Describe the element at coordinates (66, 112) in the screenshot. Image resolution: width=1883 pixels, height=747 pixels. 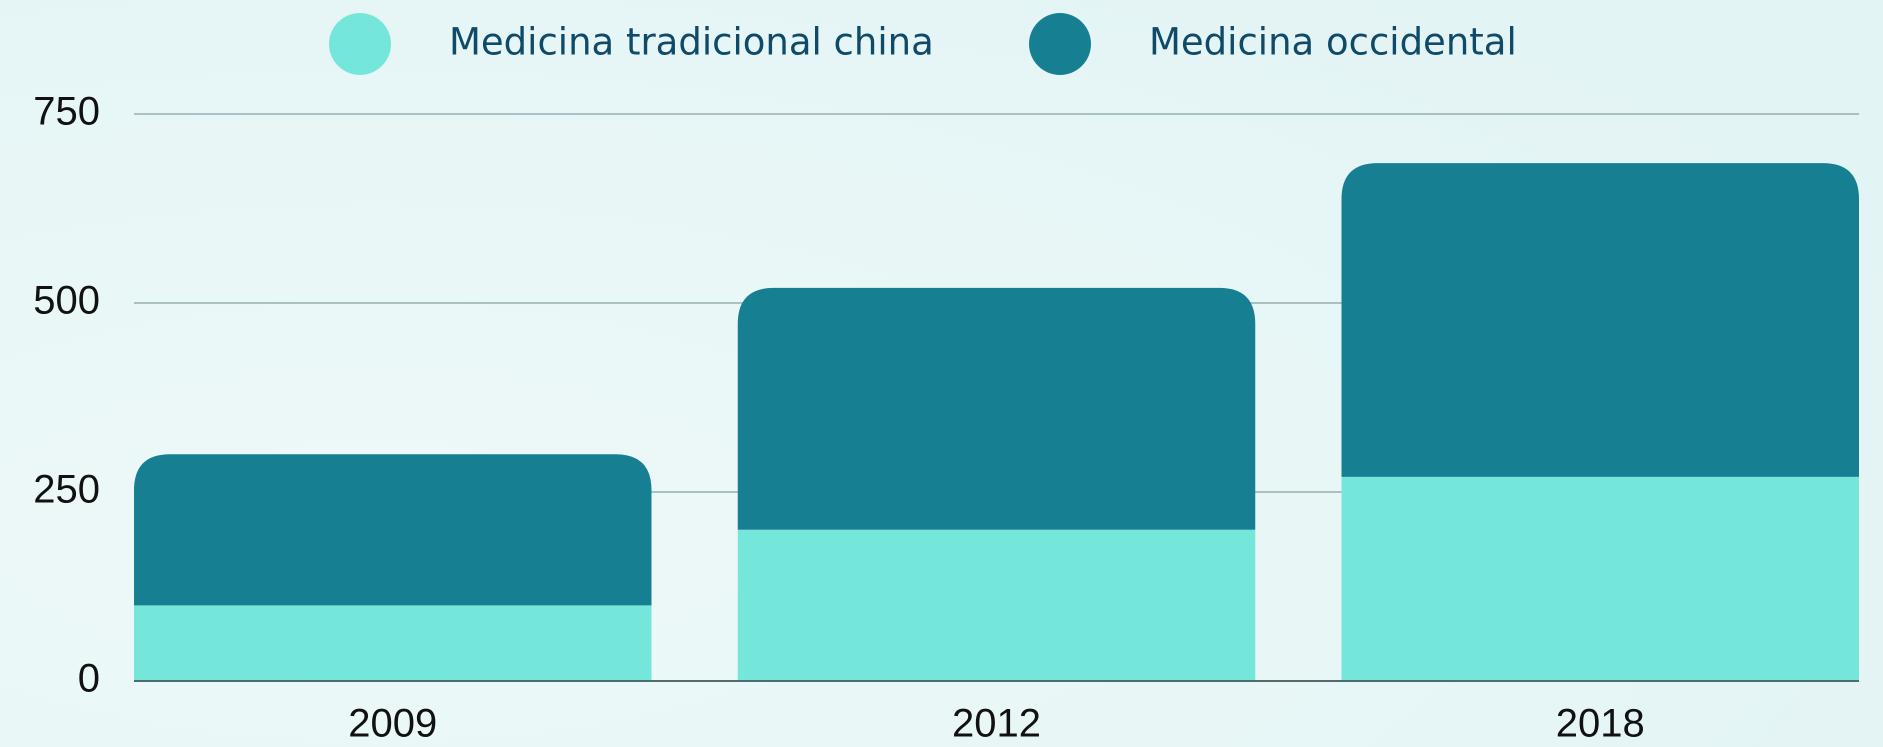
I see `y-tick-label: 750` at that location.